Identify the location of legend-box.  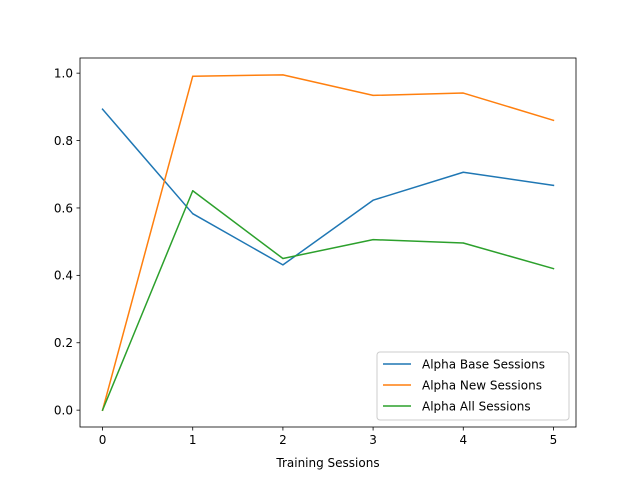
(473, 386).